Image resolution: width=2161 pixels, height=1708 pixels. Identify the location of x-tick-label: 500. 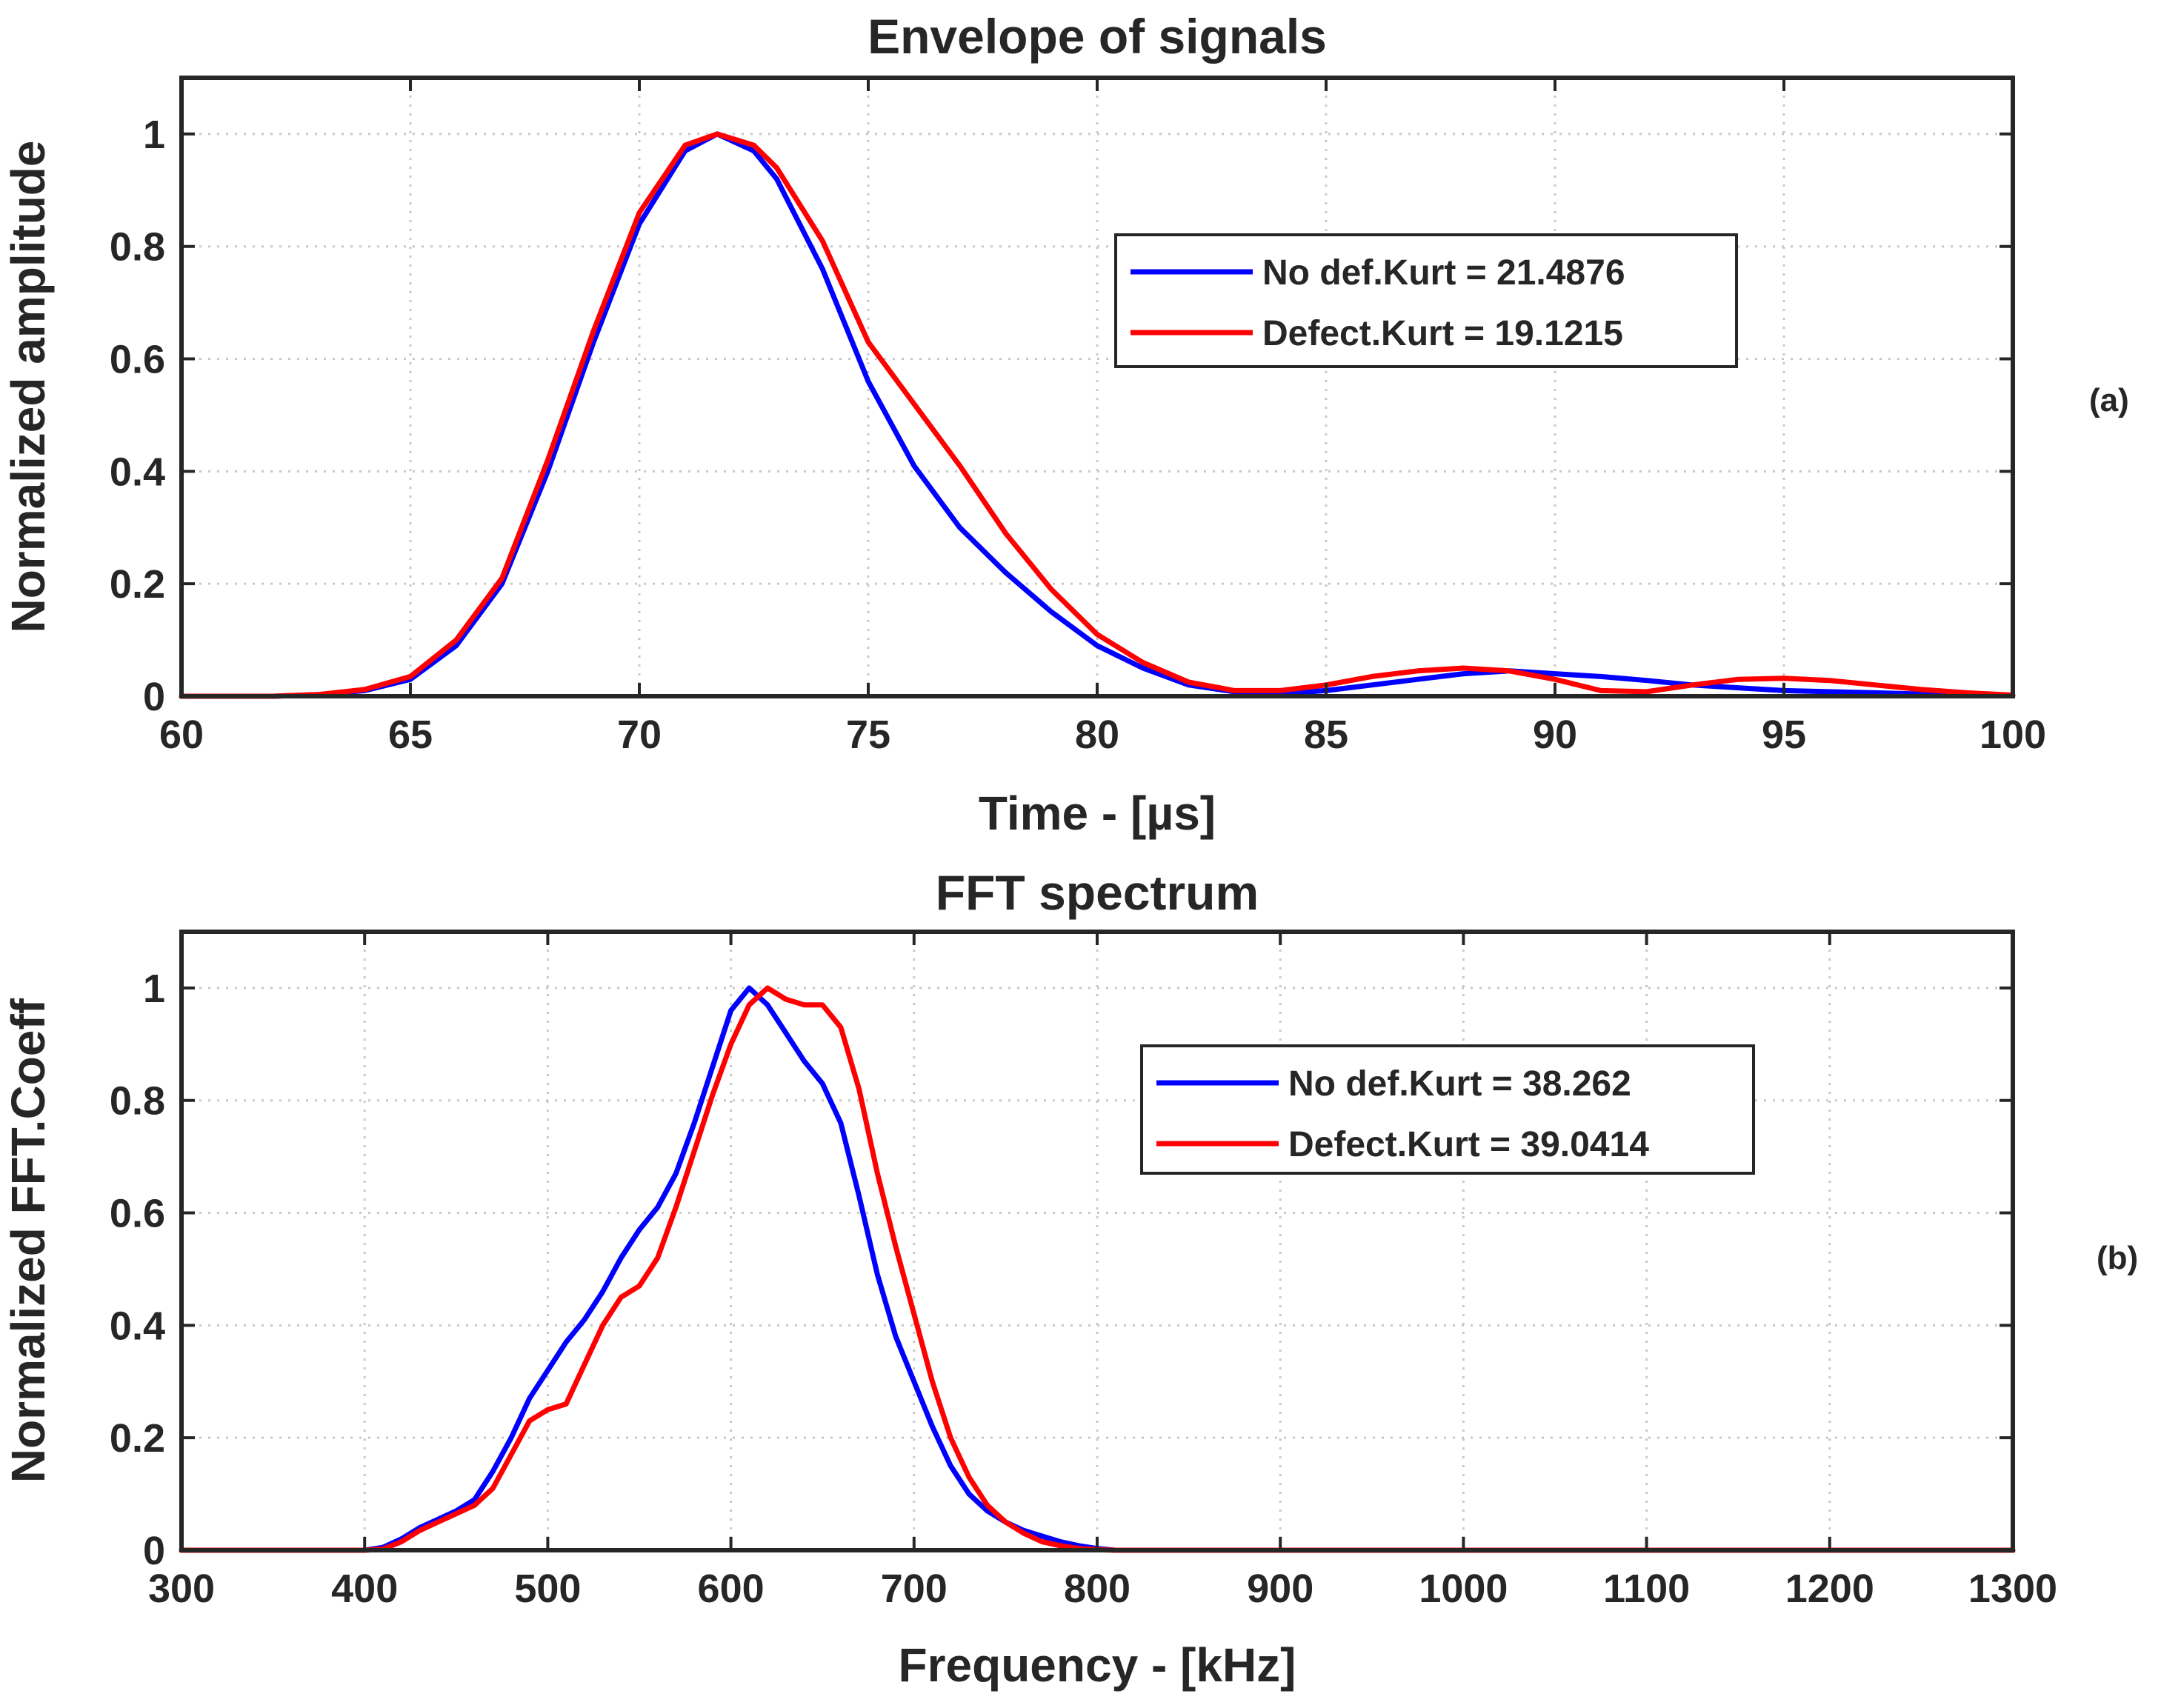
(547, 1589).